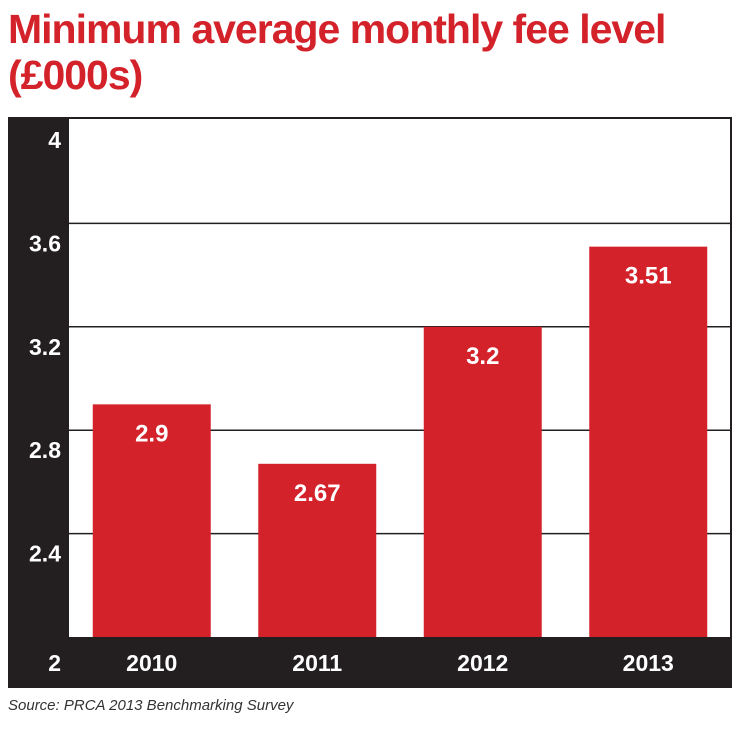 Image resolution: width=743 pixels, height=743 pixels. Describe the element at coordinates (648, 442) in the screenshot. I see `bar-2013` at that location.